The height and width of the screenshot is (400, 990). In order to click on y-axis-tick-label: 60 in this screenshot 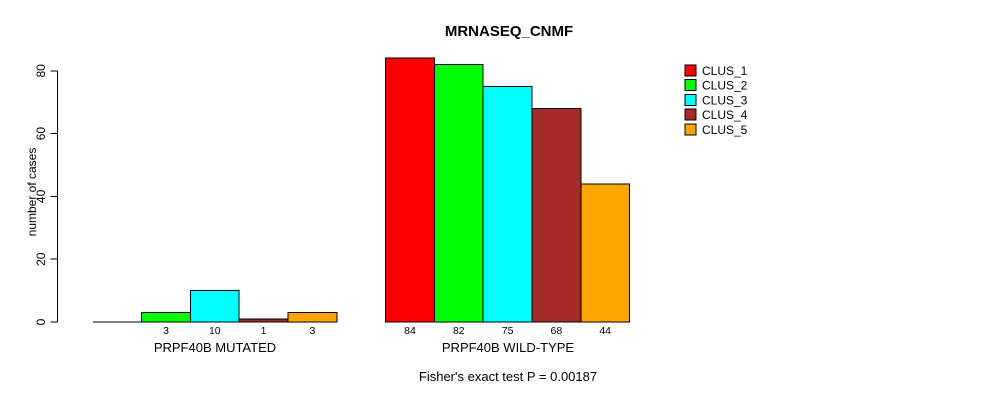, I will do `click(41, 134)`.